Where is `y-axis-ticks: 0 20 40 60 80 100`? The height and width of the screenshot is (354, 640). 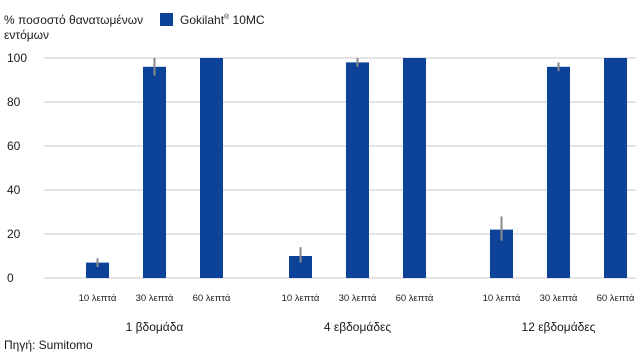 y-axis-ticks: 0 20 40 60 80 100 is located at coordinates (17, 168).